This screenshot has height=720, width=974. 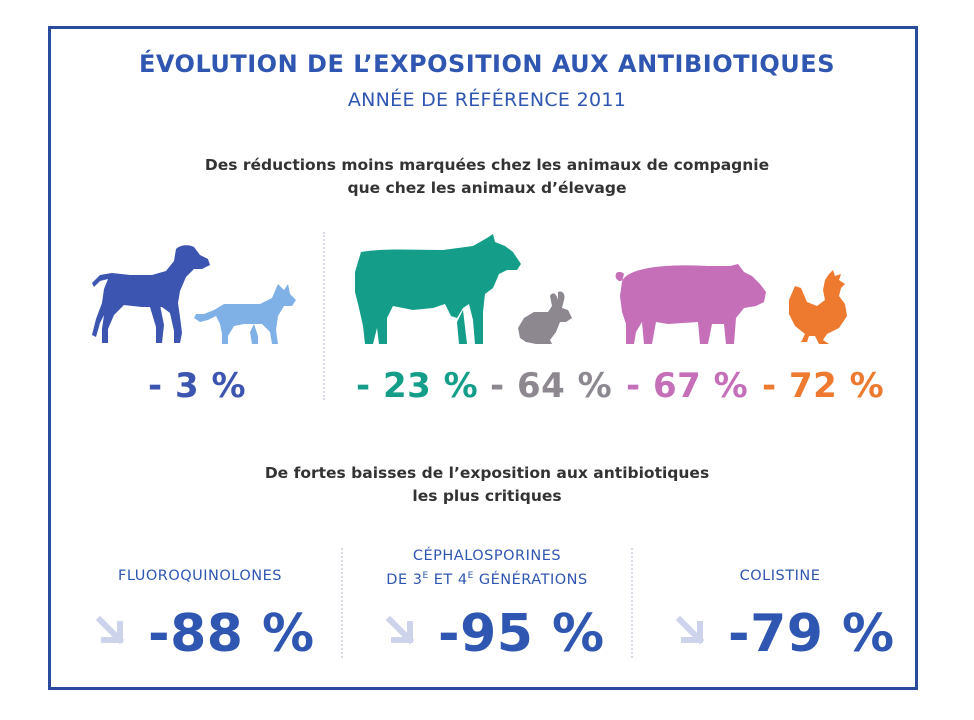 I want to click on generation-prefix: DE 3, so click(x=404, y=579).